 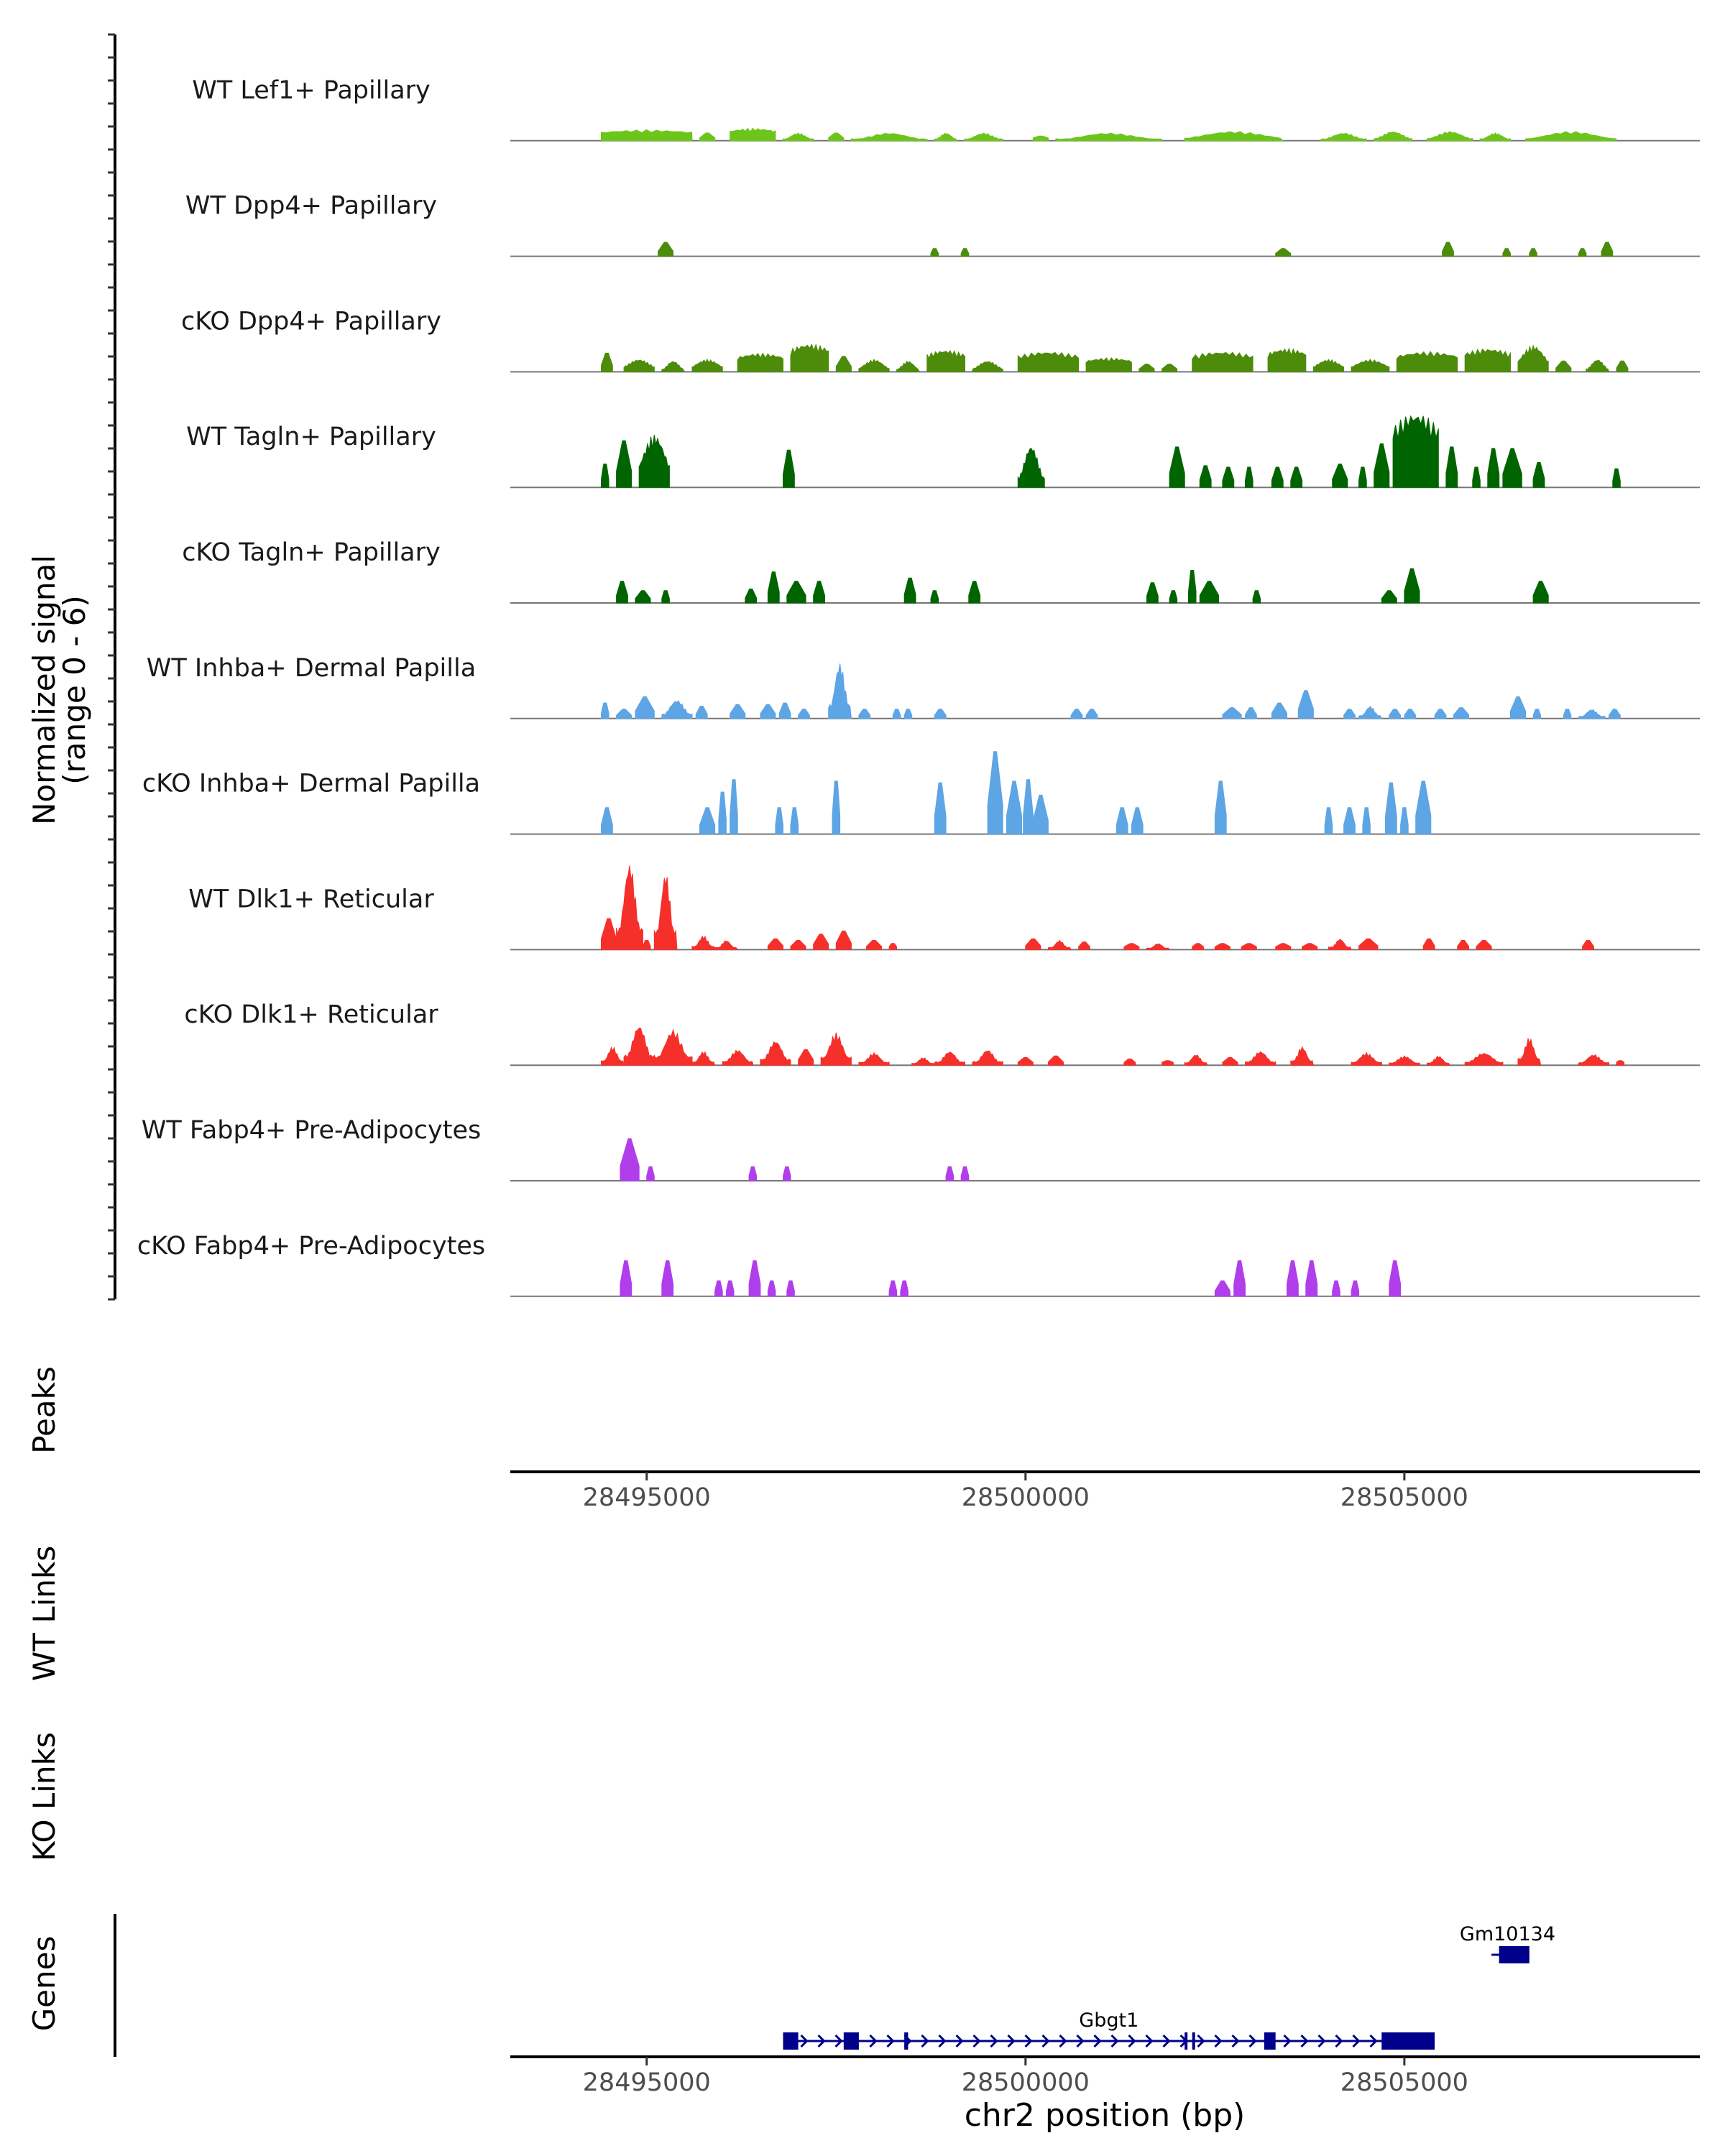 I want to click on track-cko-fabp4-pre-adipocytes, so click(x=1105, y=1279).